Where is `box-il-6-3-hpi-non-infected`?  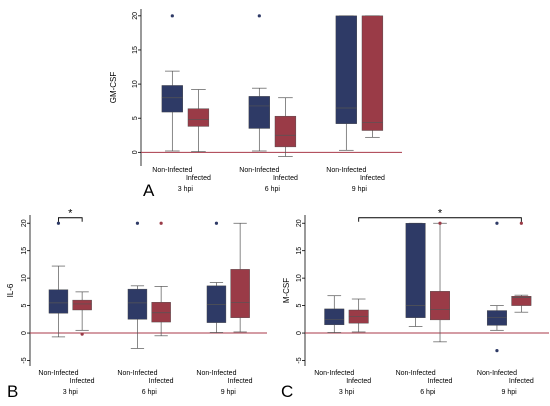 box-il-6-3-hpi-non-infected is located at coordinates (58, 279).